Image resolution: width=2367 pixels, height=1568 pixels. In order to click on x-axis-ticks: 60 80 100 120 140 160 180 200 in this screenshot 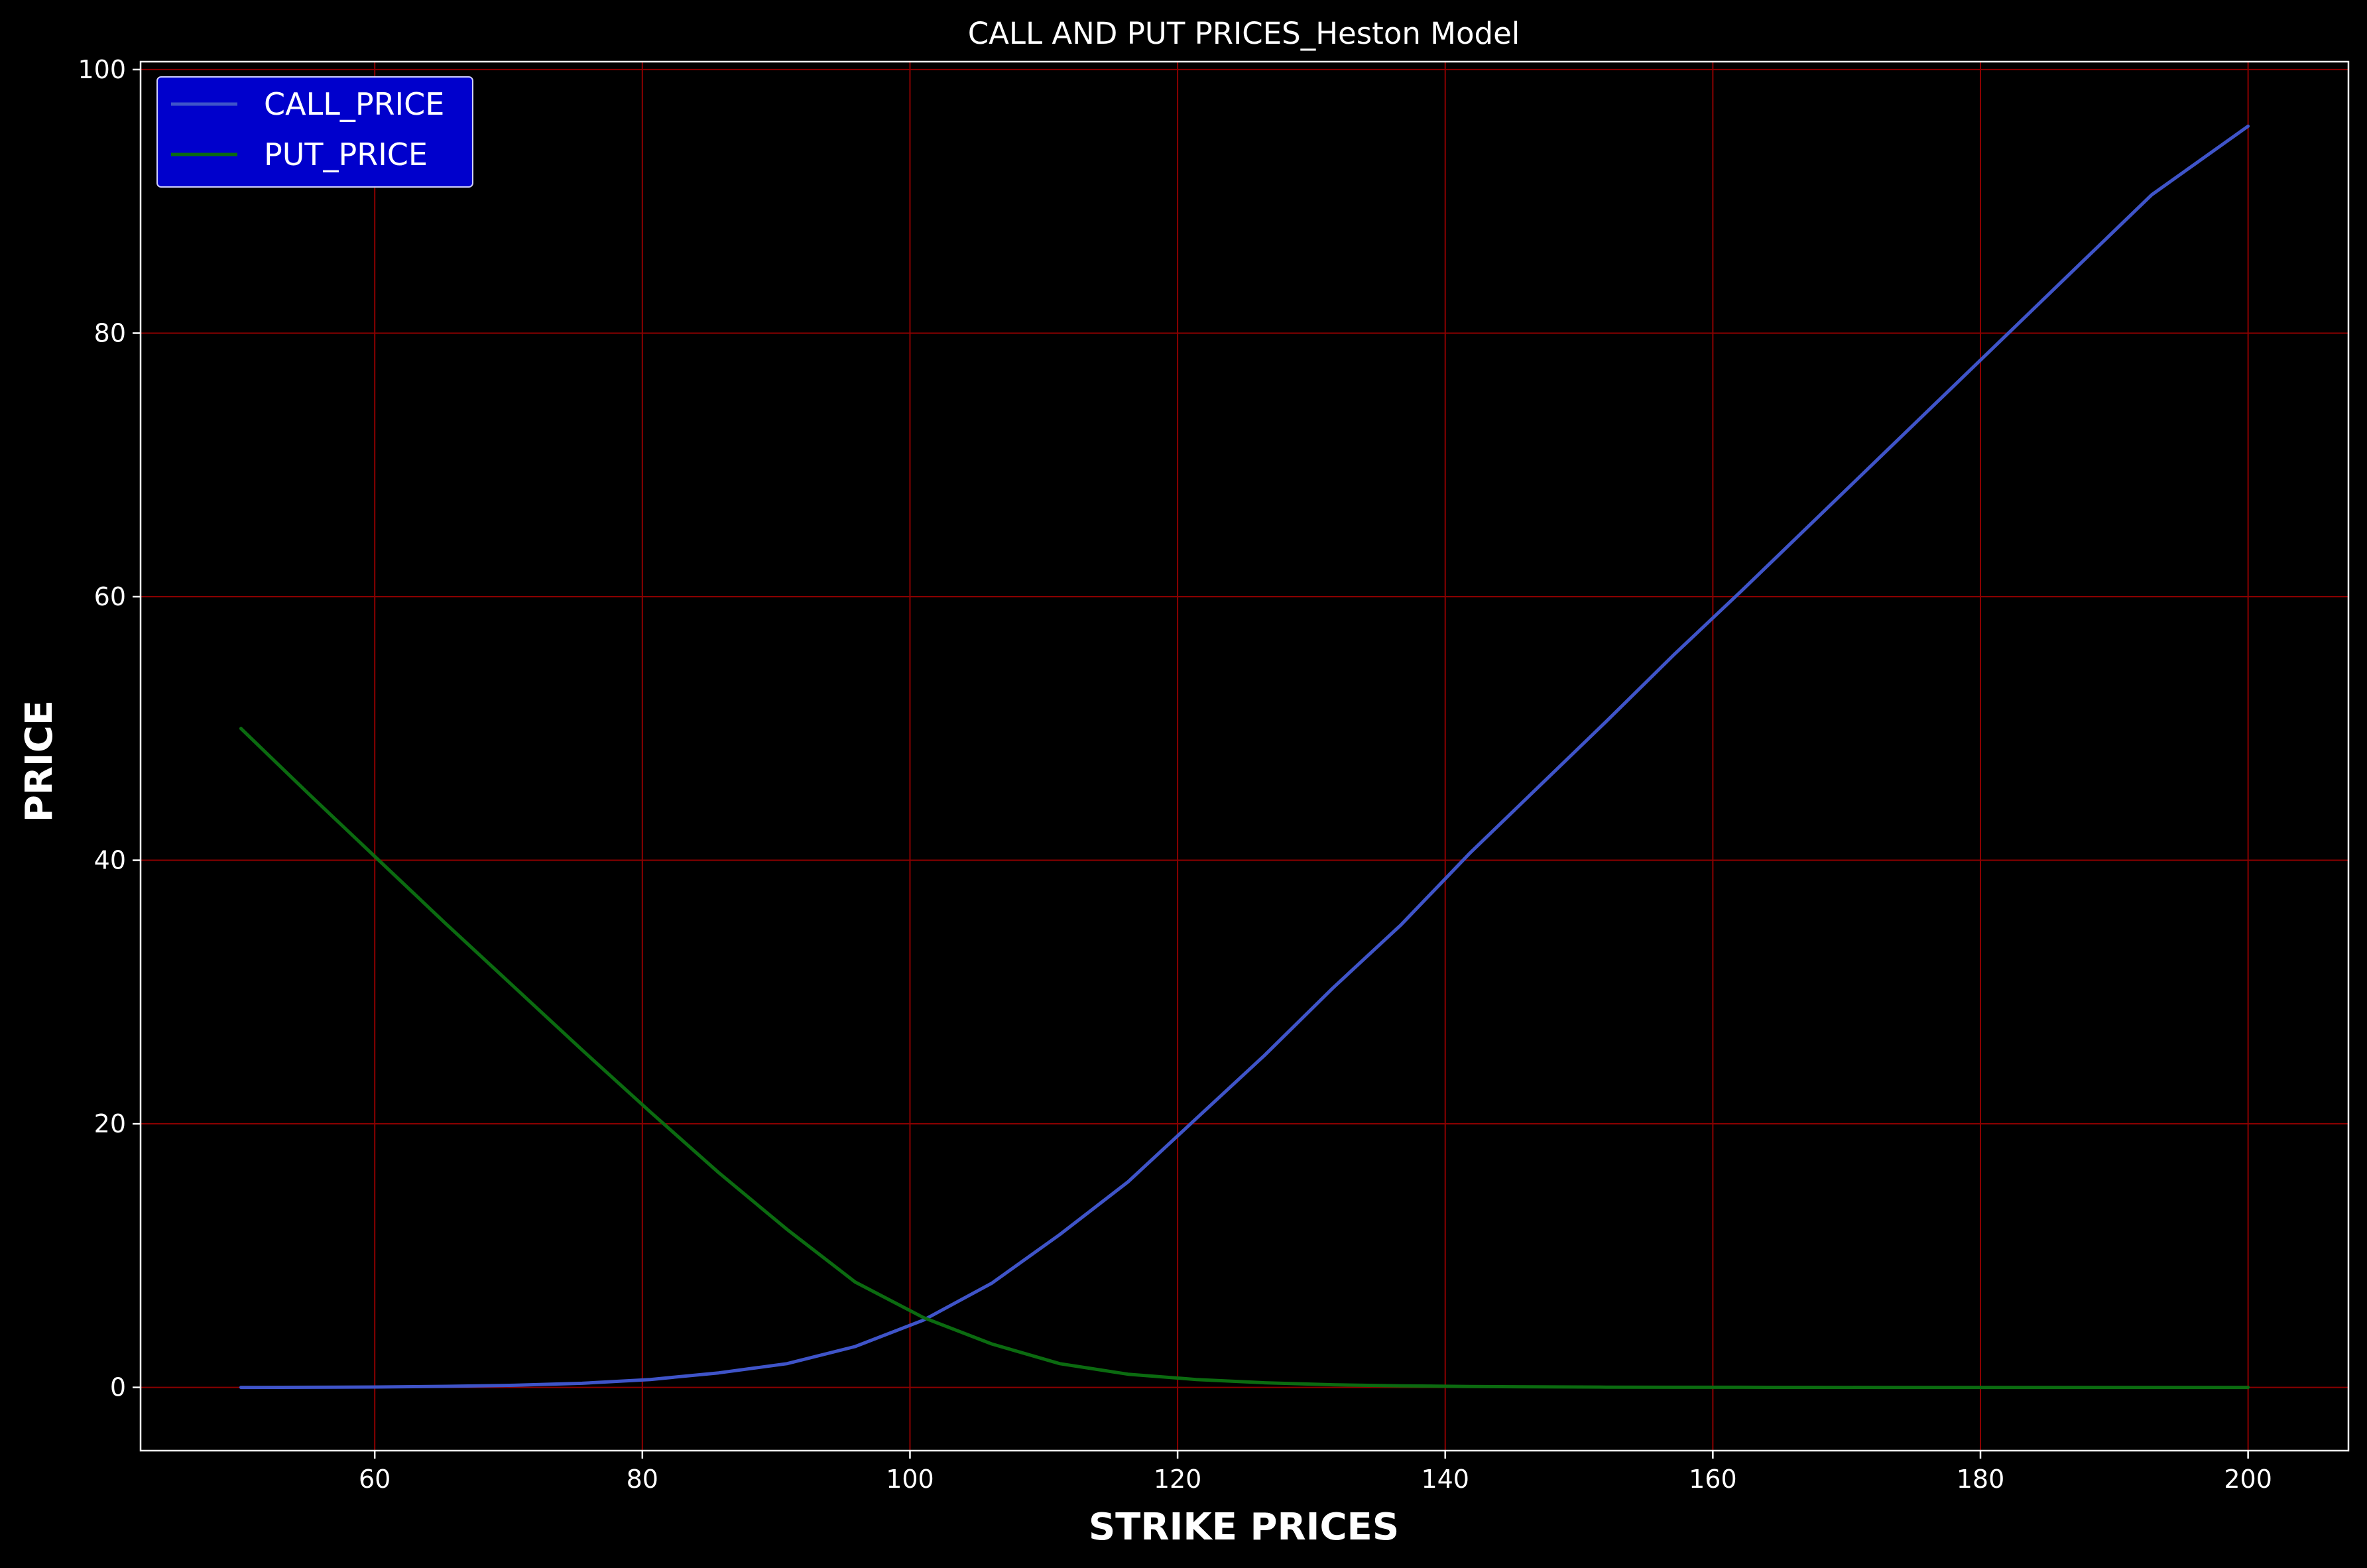, I will do `click(1315, 1472)`.